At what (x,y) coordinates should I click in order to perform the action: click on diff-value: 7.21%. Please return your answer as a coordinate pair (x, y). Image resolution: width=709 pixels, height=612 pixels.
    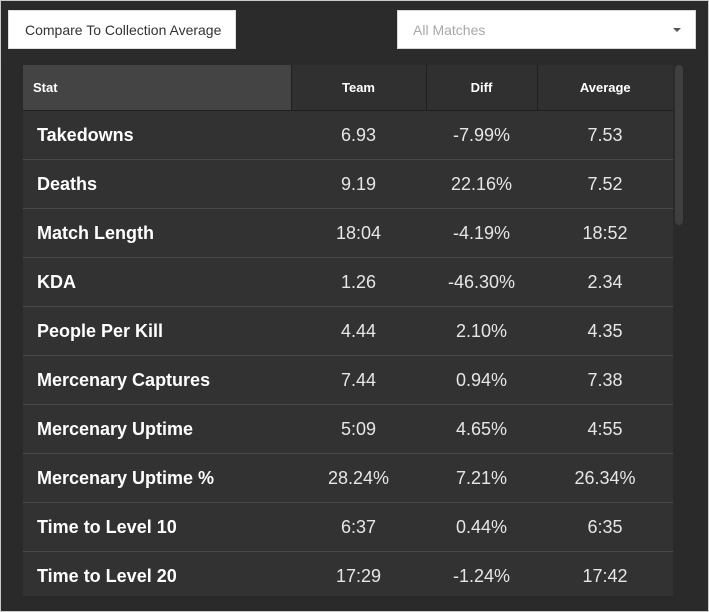
    Looking at the image, I should click on (481, 478).